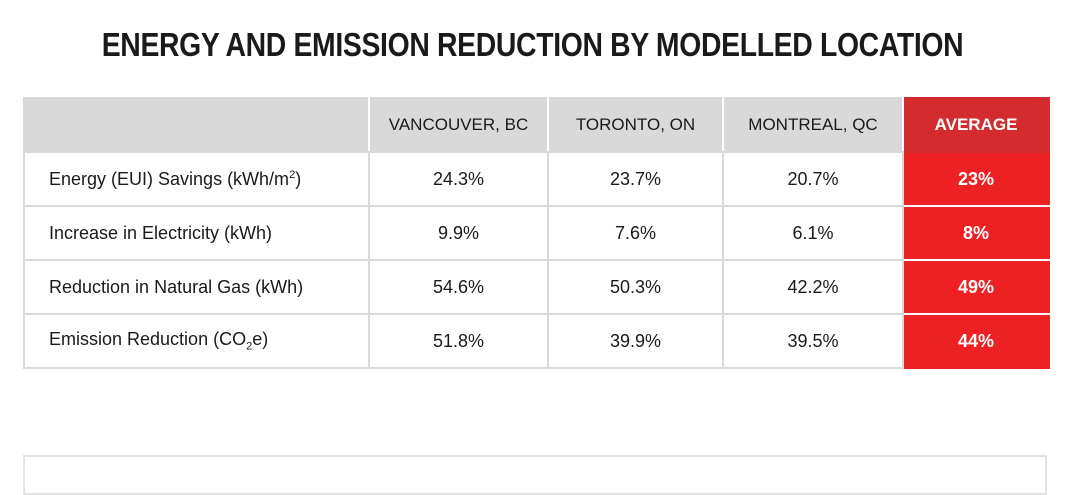  Describe the element at coordinates (976, 125) in the screenshot. I see `header-average: AVERAGE` at that location.